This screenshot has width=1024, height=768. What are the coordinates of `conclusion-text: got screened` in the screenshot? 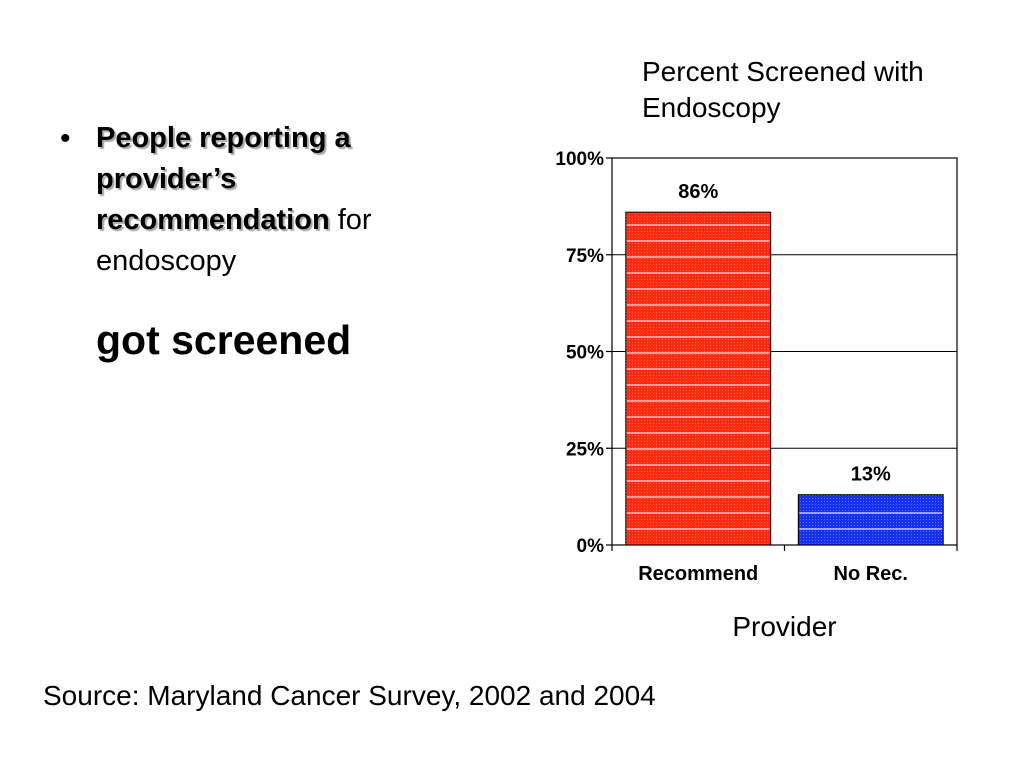 It's located at (224, 340).